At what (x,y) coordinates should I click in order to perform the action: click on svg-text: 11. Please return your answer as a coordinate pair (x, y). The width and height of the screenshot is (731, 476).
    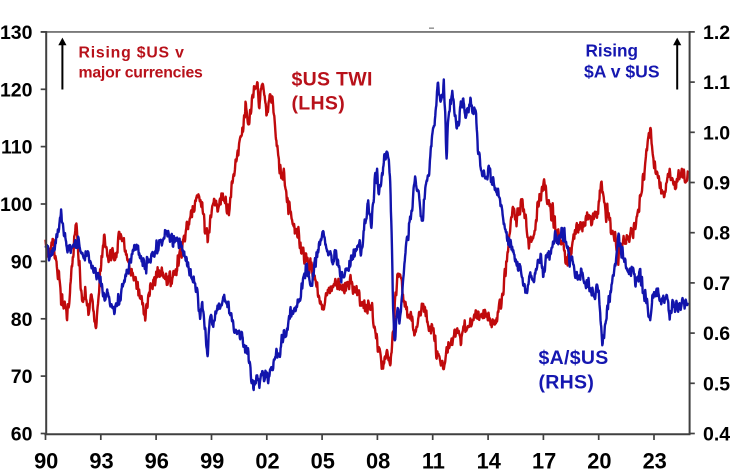
    Looking at the image, I should click on (433, 460).